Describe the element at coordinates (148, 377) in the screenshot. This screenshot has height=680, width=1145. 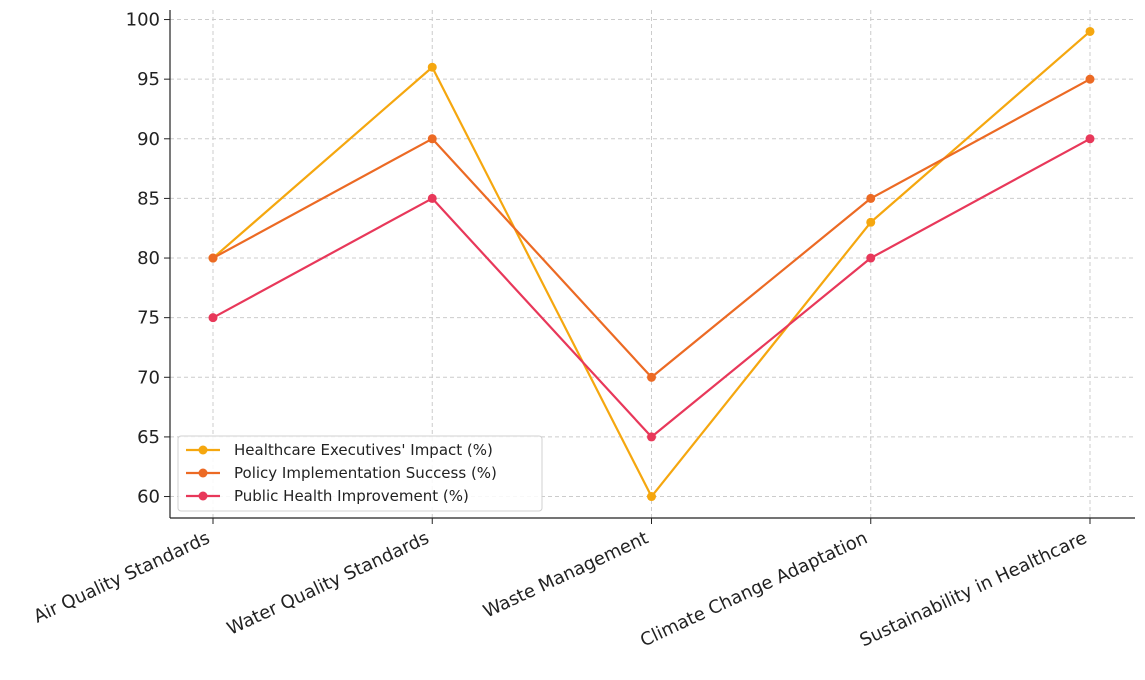
I see `y-tick-label: 70` at that location.